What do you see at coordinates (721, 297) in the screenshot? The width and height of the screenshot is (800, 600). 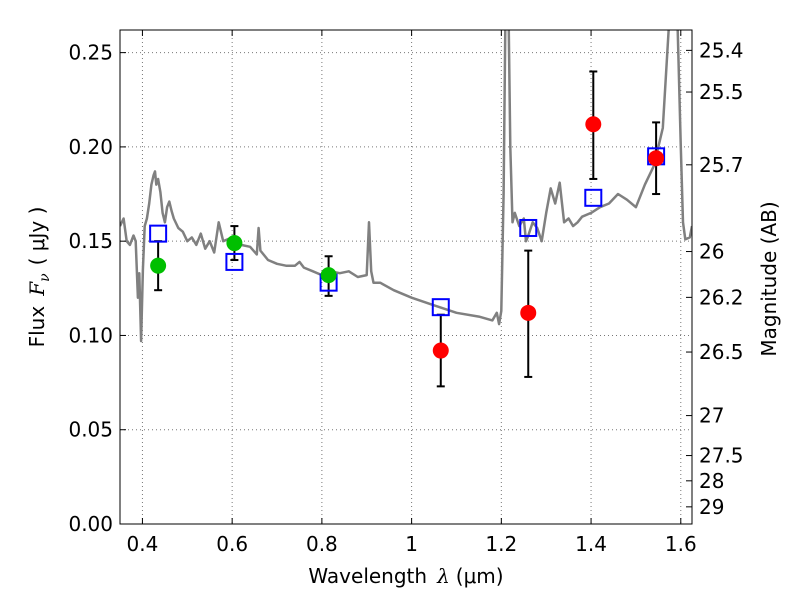 I see `y2-tick-label: 26.2` at bounding box center [721, 297].